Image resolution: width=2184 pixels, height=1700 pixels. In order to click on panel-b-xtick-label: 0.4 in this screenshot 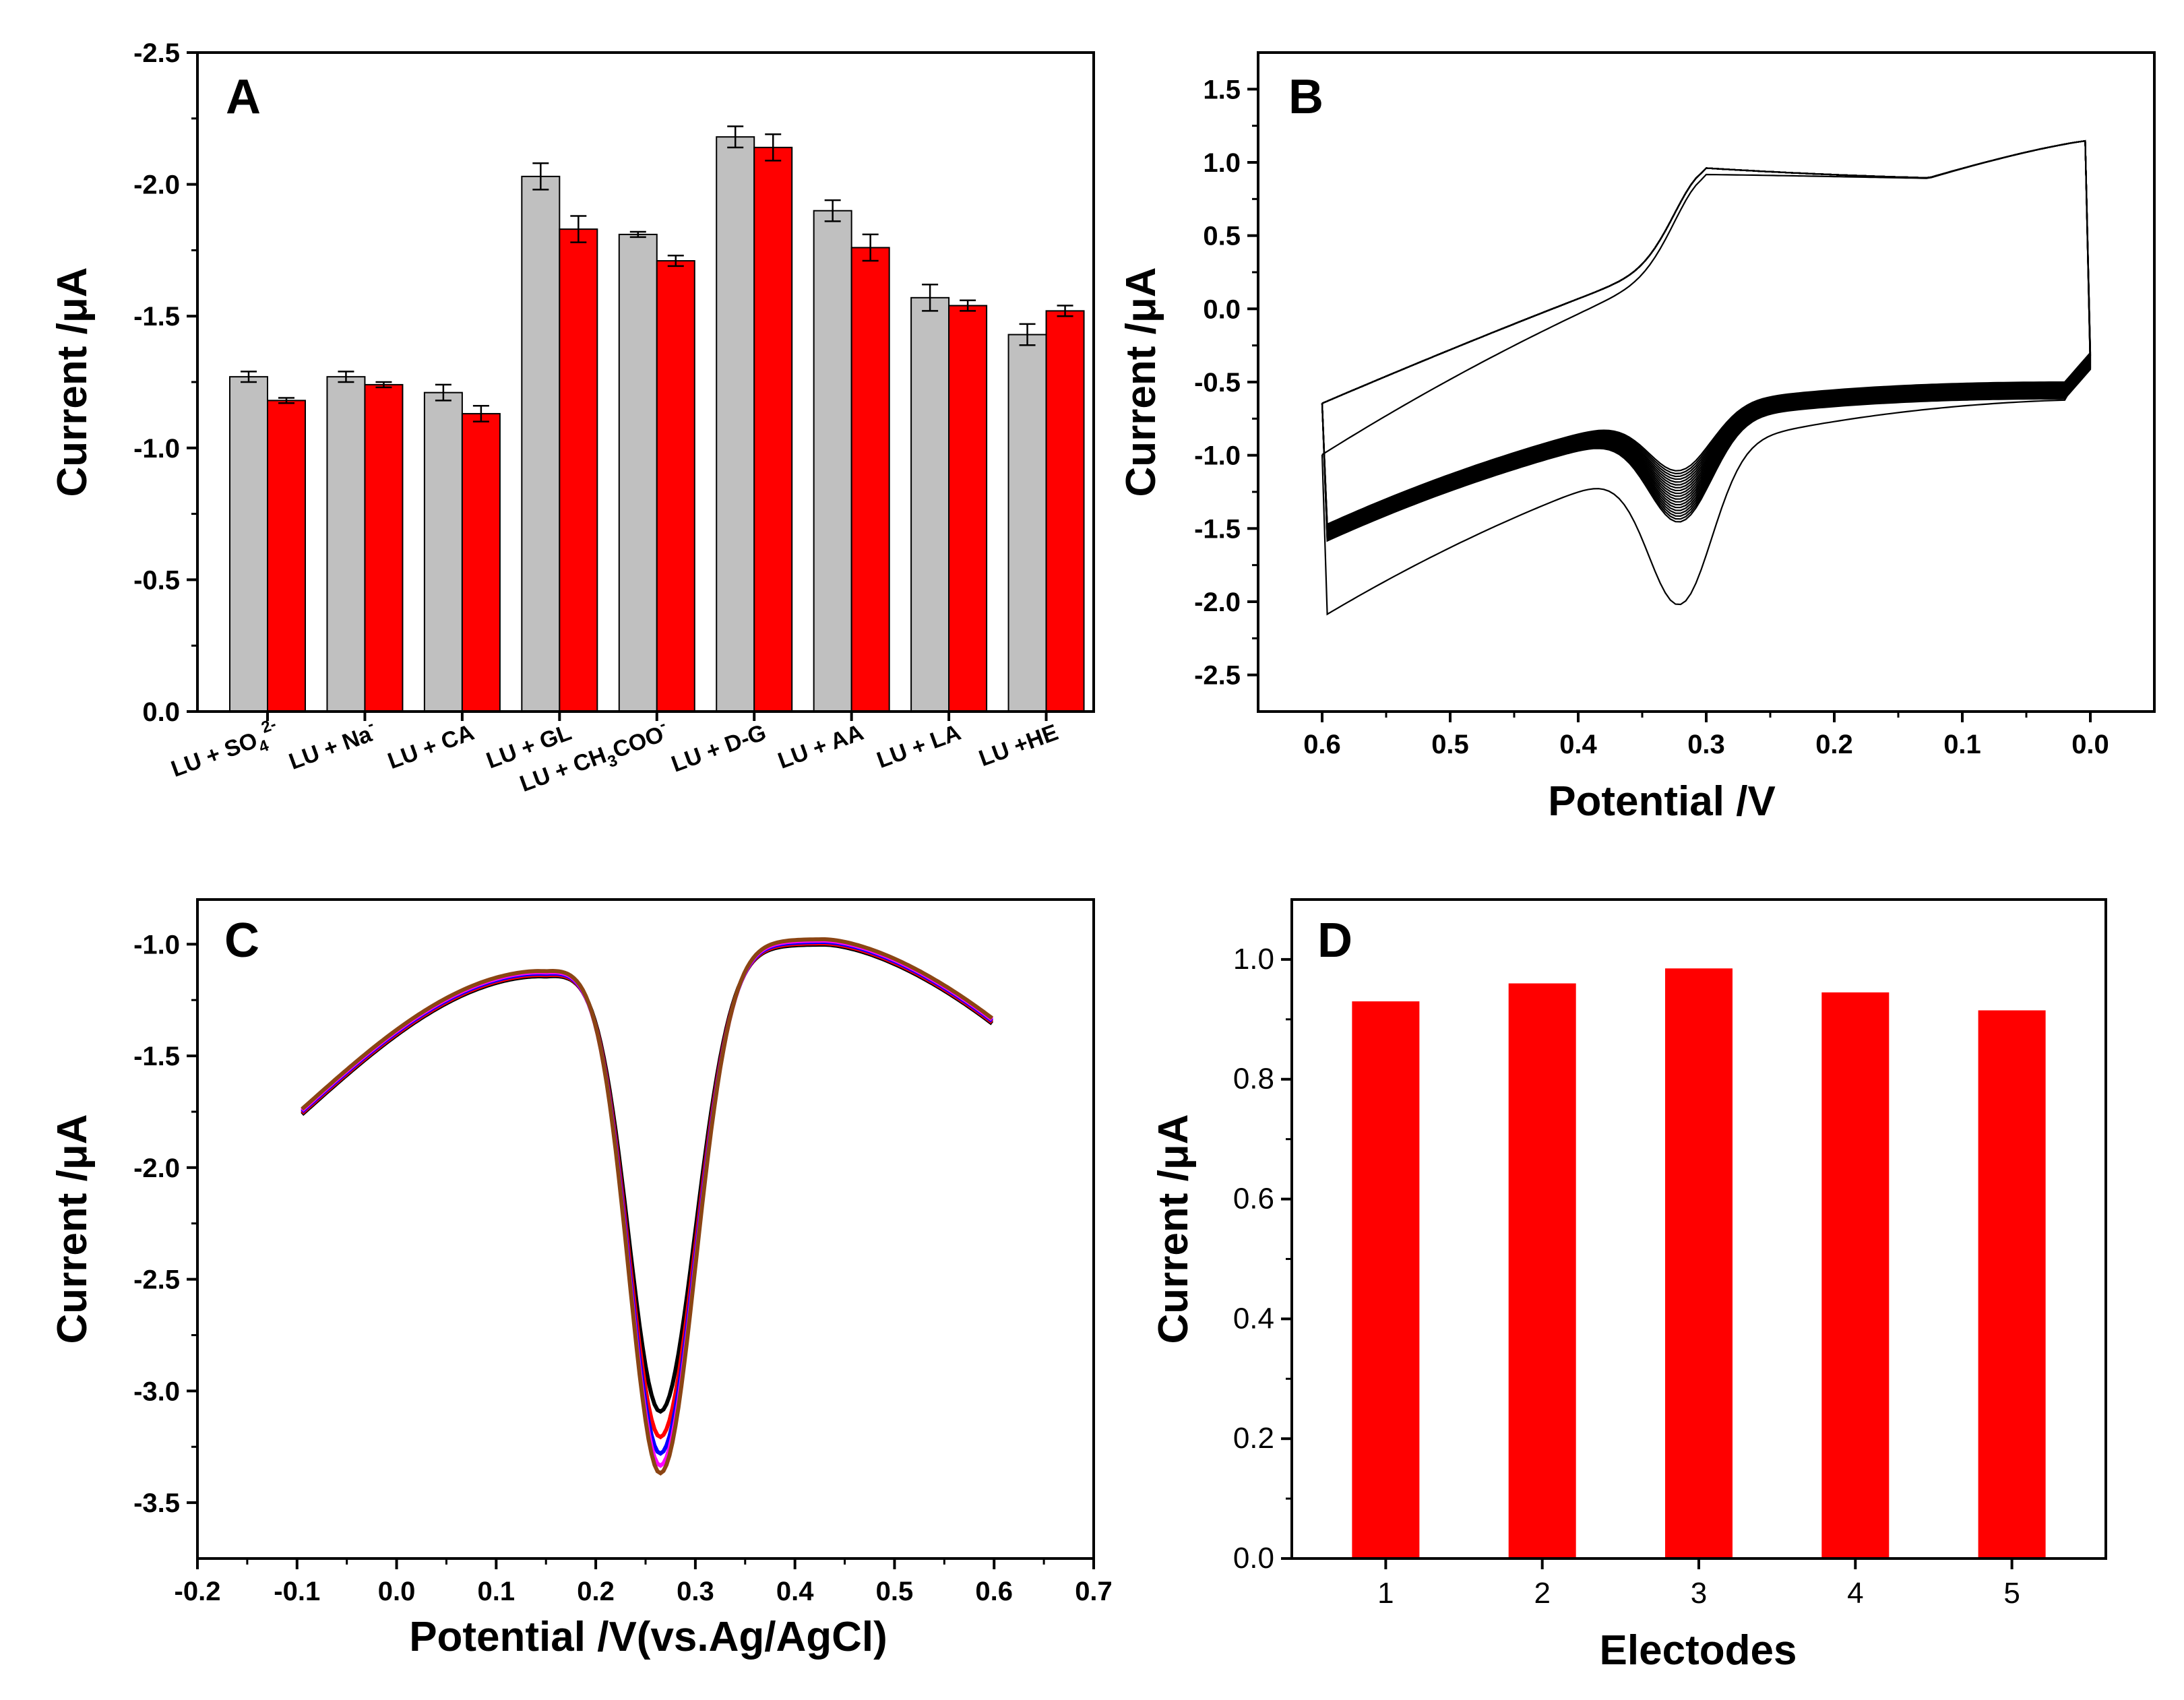, I will do `click(1578, 744)`.